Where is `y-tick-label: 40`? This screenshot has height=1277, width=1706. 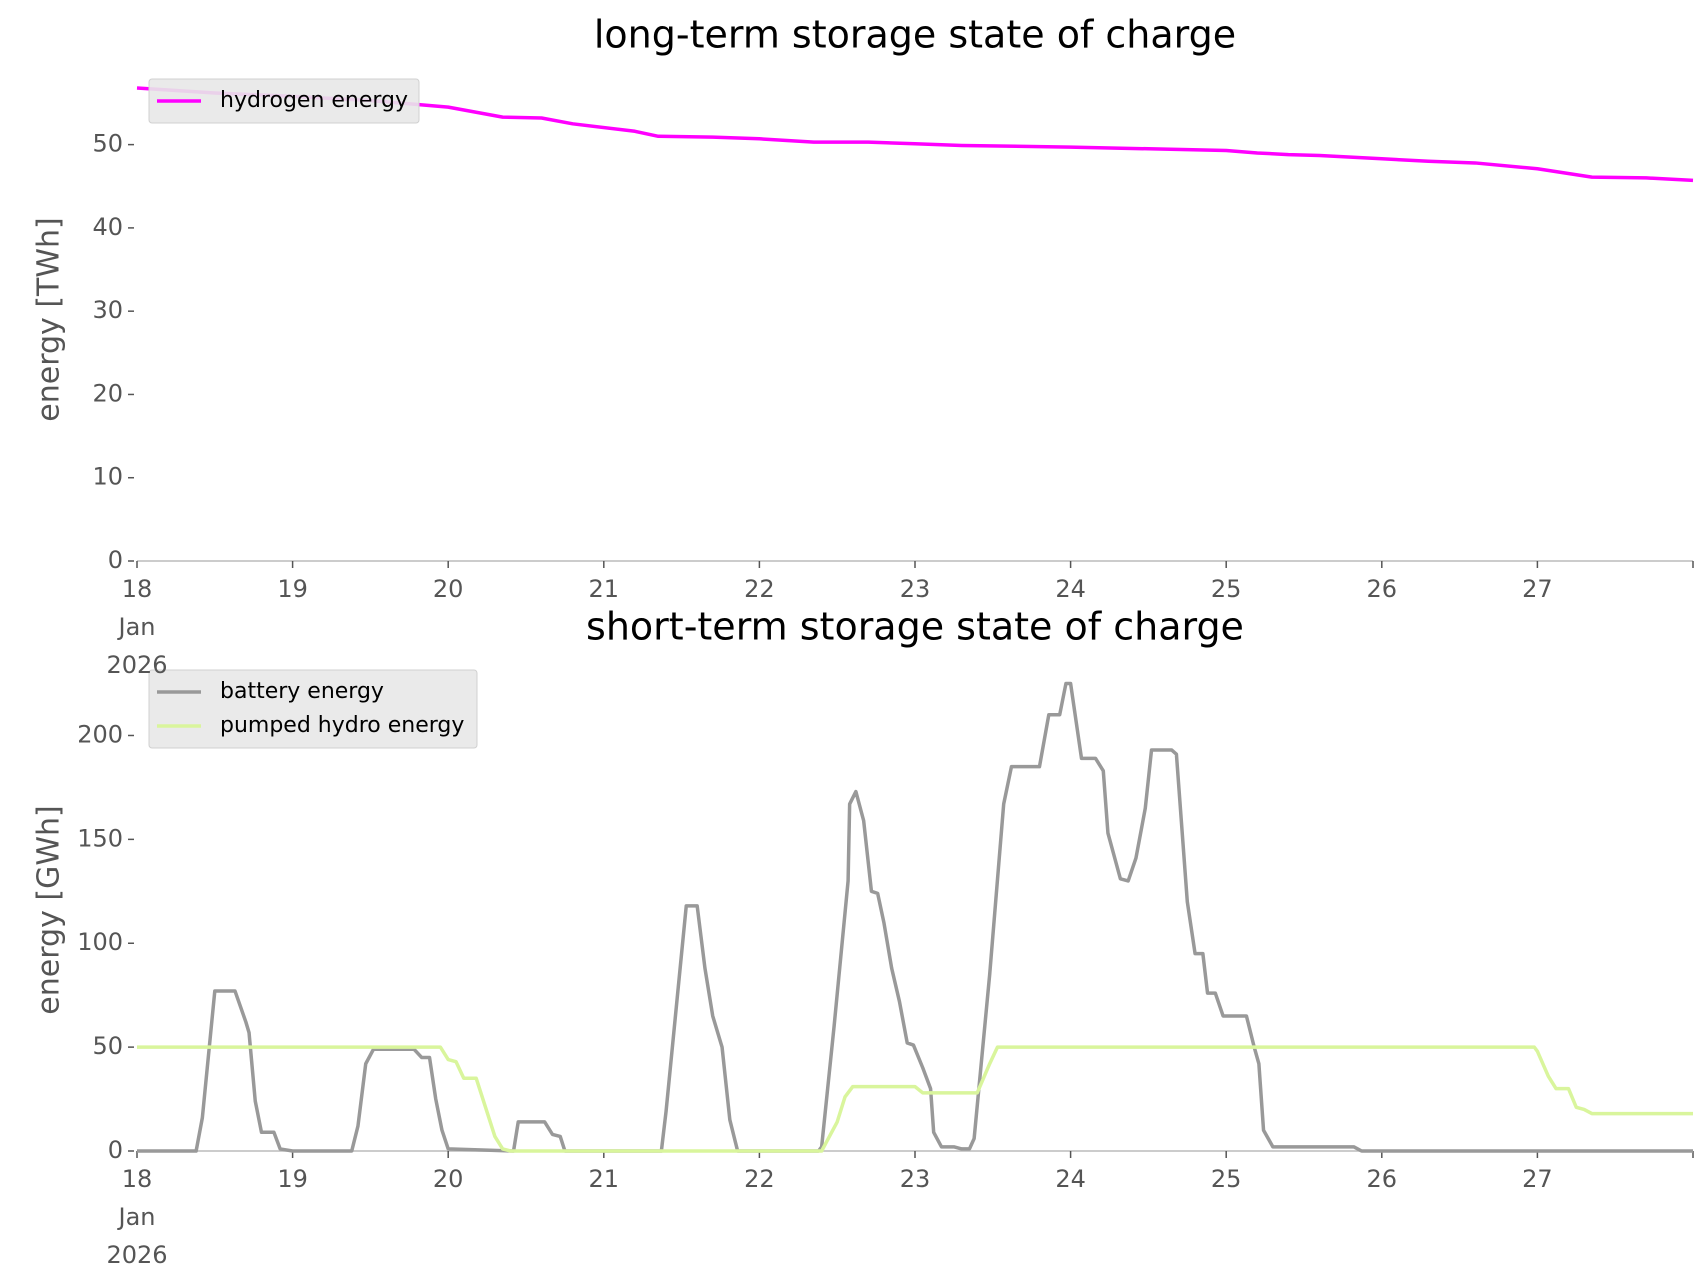
y-tick-label: 40 is located at coordinates (107, 227).